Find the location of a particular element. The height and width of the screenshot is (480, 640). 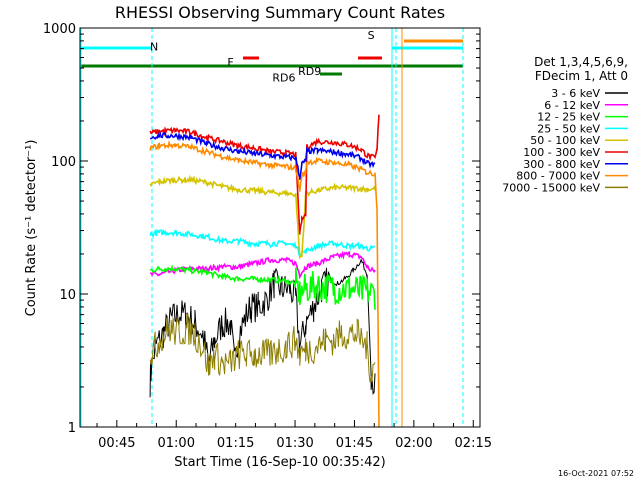

legend-header: FDecim 1, Att 0 is located at coordinates (581, 76).